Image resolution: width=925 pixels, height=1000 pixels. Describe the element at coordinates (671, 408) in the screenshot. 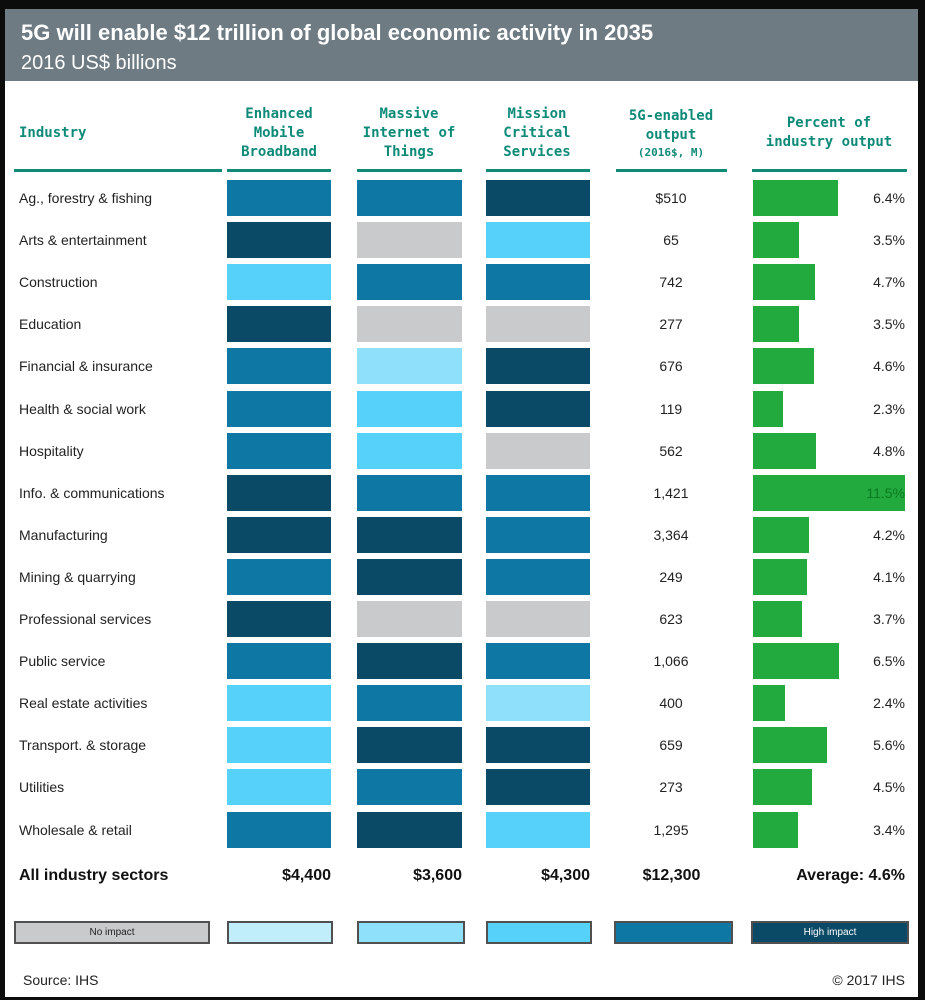

I see `output-value: 119` at that location.